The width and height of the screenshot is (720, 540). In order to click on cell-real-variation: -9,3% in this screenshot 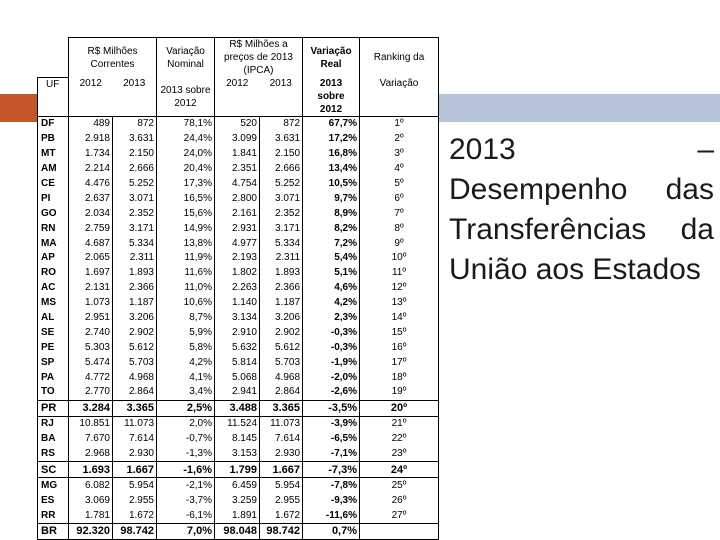, I will do `click(331, 501)`.